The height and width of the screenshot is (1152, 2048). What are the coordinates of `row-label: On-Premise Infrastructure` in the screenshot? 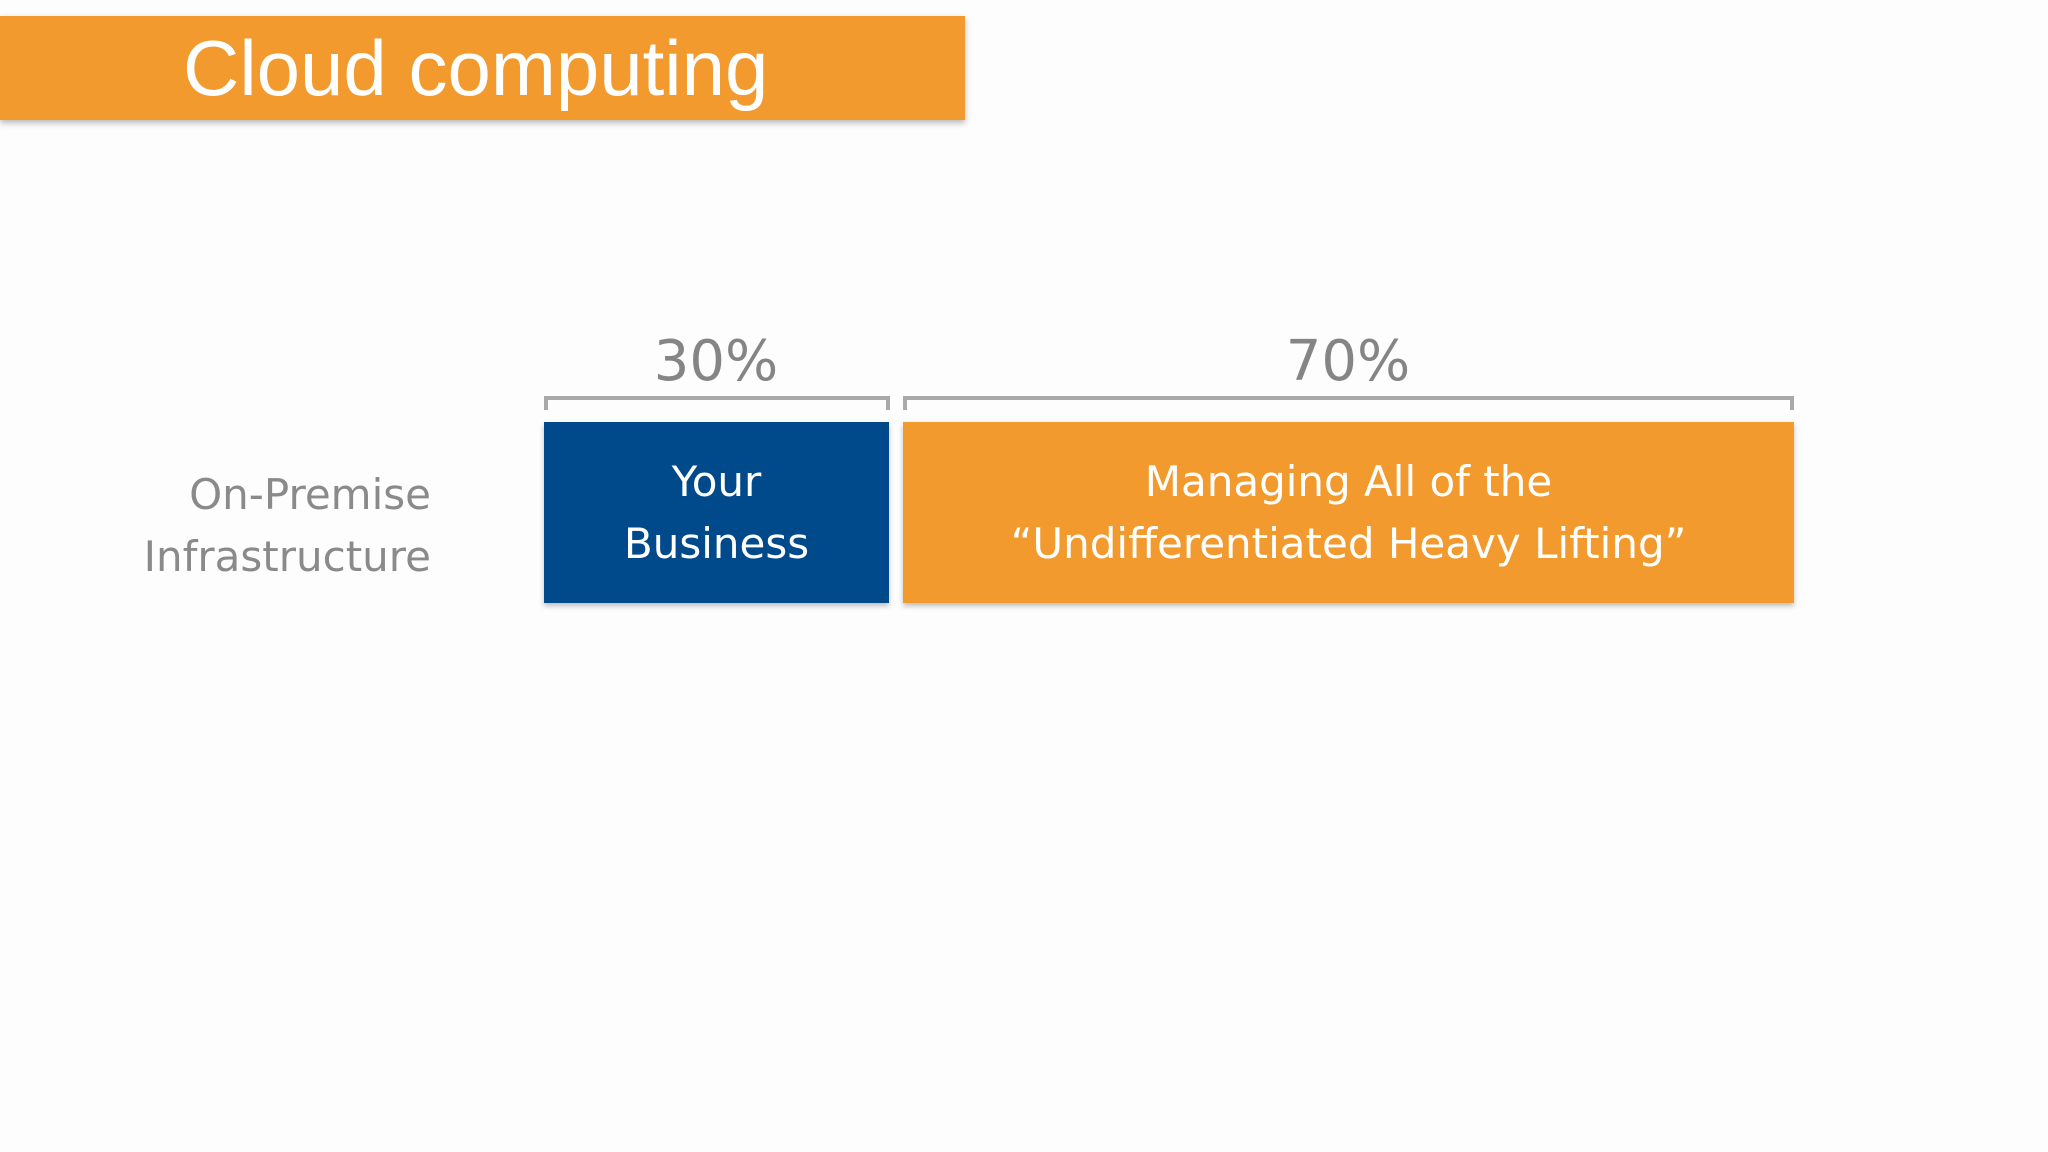 It's located at (287, 526).